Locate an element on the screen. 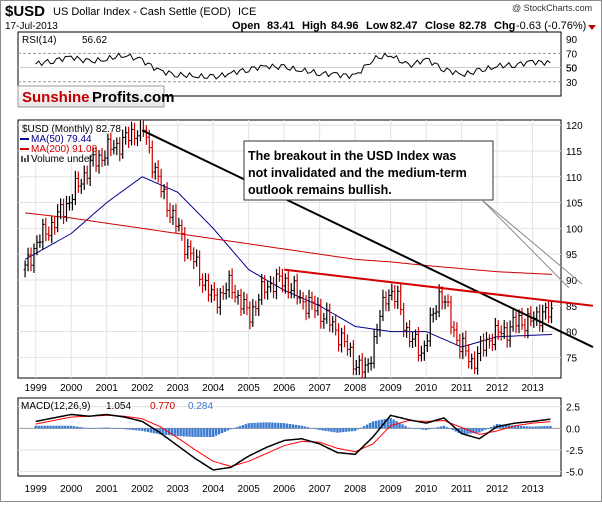 Image resolution: width=602 pixels, height=507 pixels. volume-legend: Volume undef is located at coordinates (61, 159).